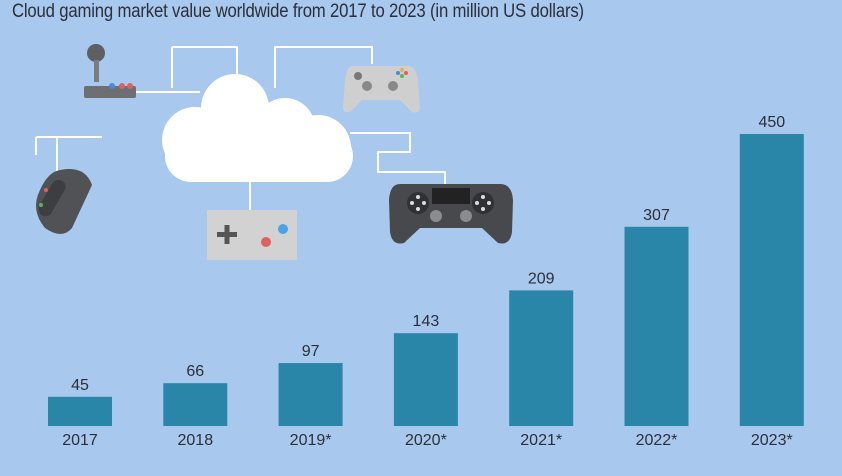 This screenshot has width=842, height=476. What do you see at coordinates (196, 440) in the screenshot?
I see `x-tick-label: 2018` at bounding box center [196, 440].